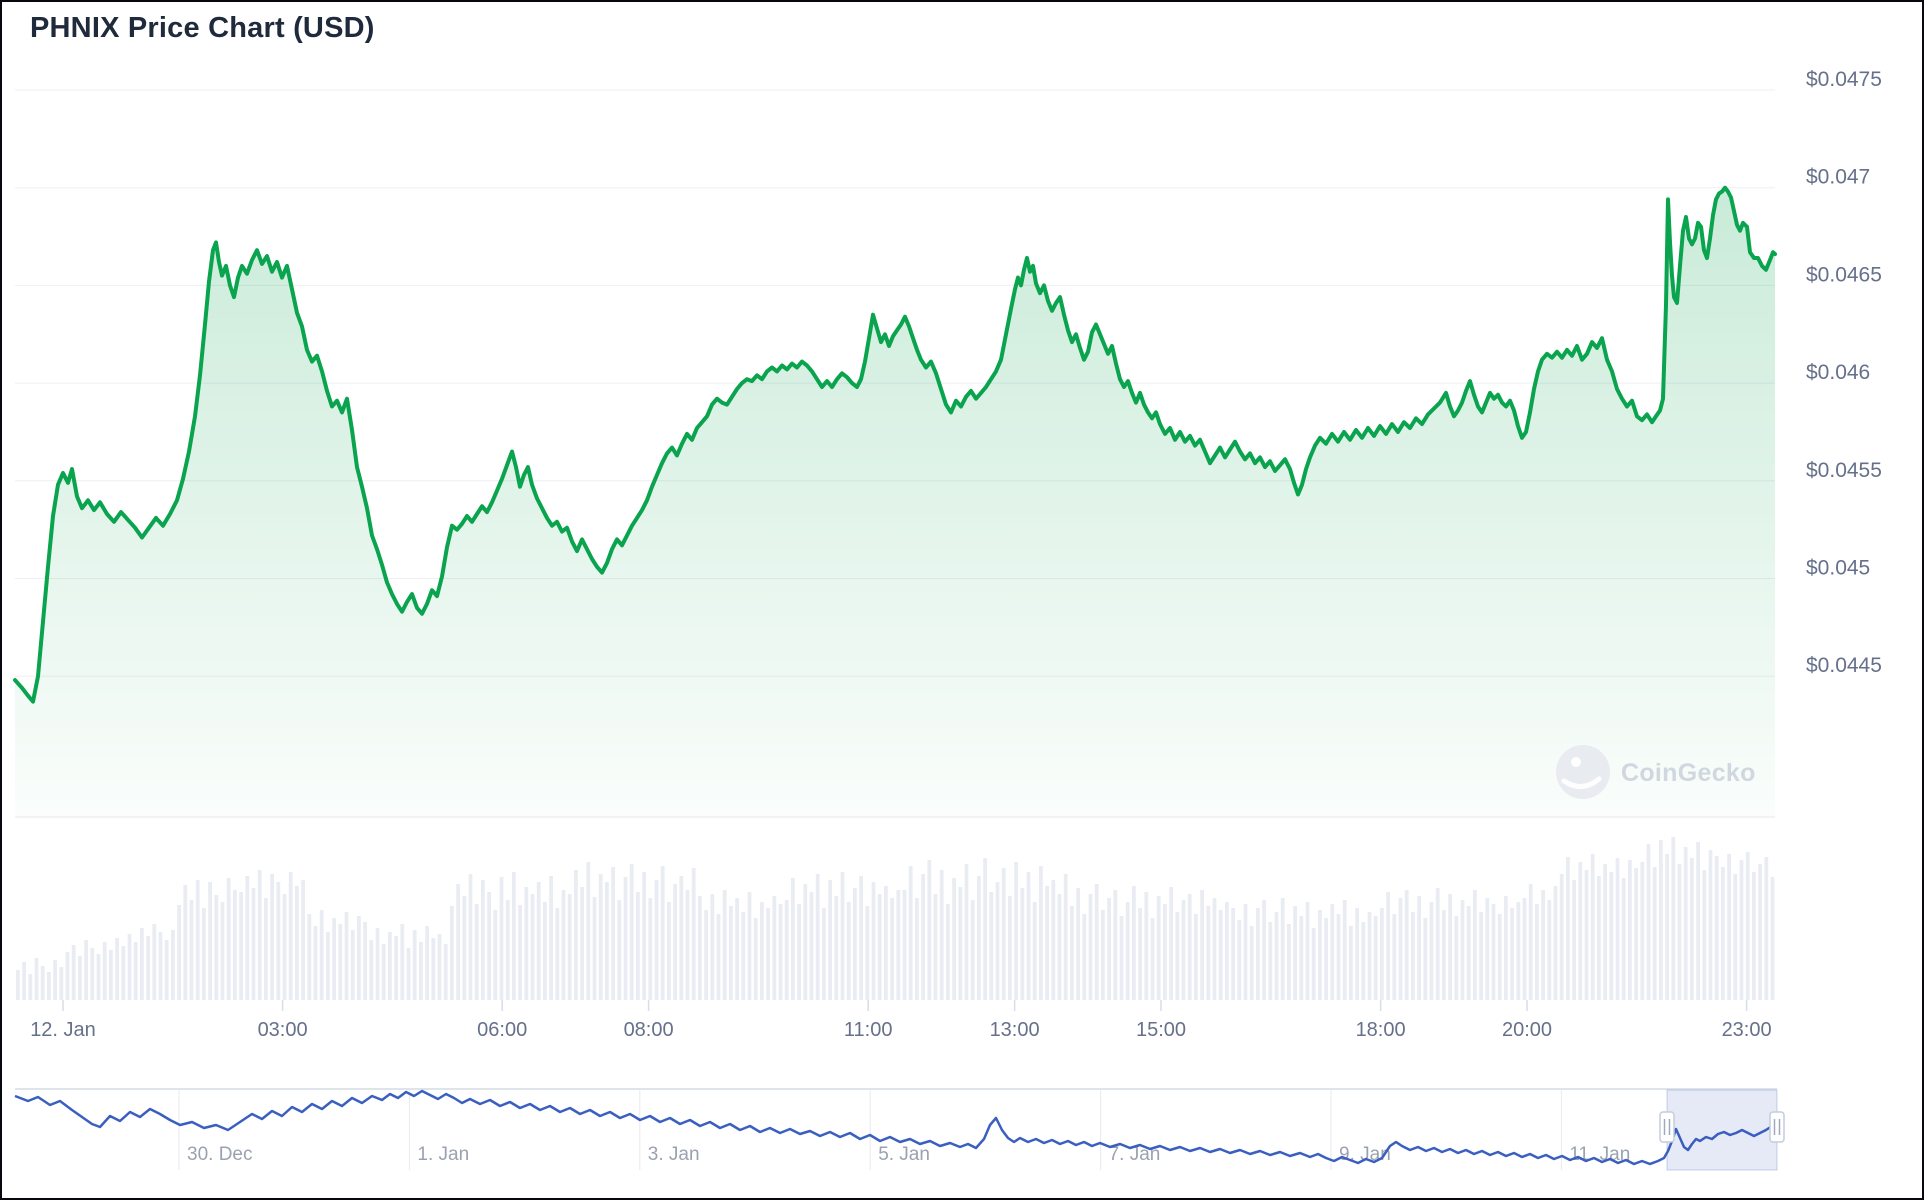  Describe the element at coordinates (1583, 772) in the screenshot. I see `coingecko-logo-icon` at that location.